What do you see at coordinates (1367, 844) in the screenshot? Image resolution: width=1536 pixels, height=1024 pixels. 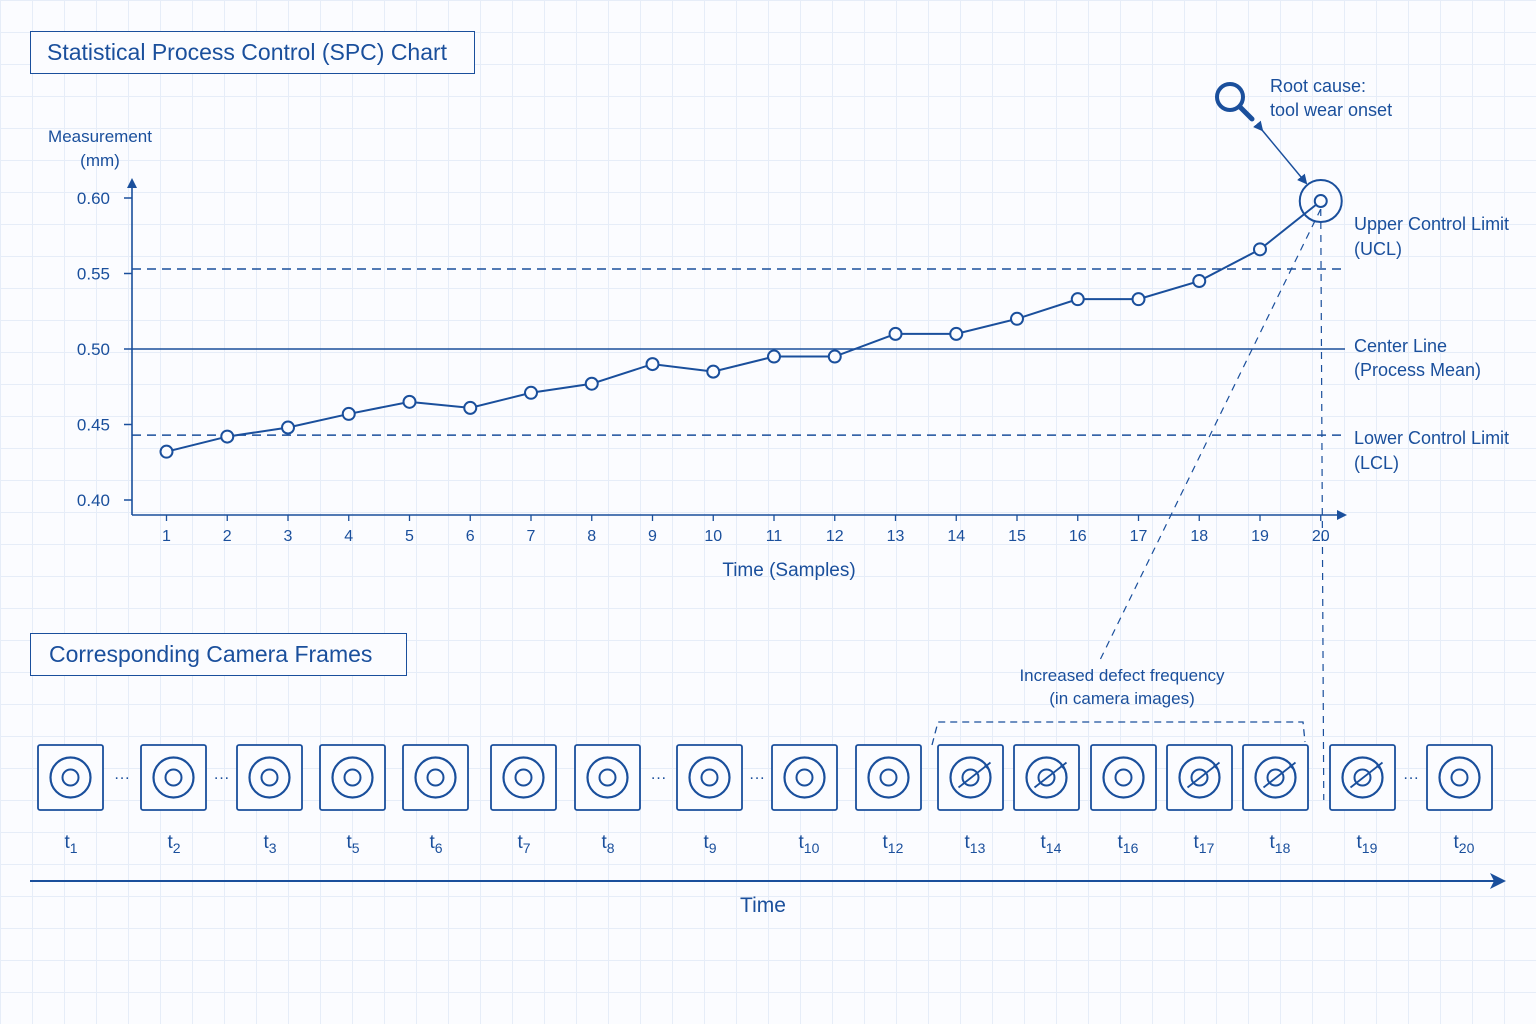 I see `frame-time-label: t19` at bounding box center [1367, 844].